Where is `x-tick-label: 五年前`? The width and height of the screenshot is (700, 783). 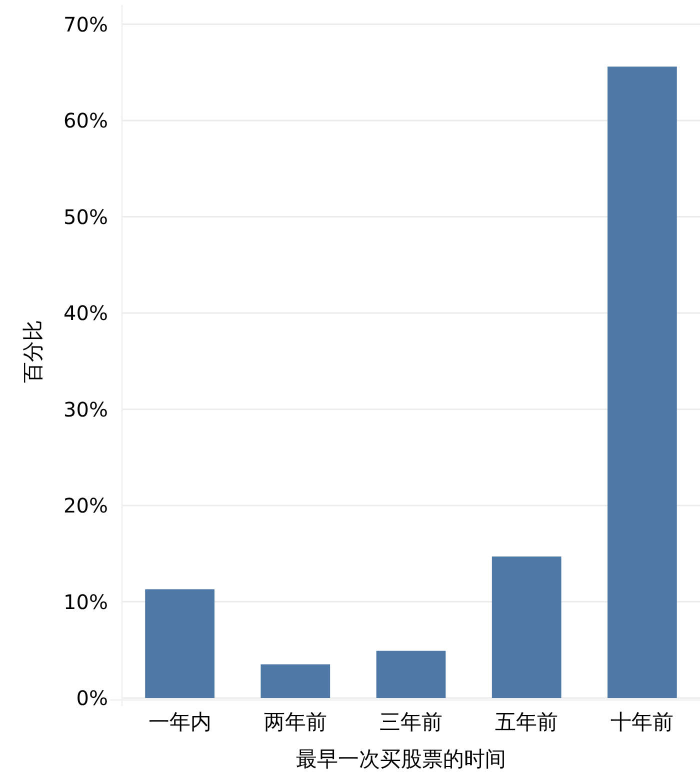
x-tick-label: 五年前 is located at coordinates (526, 722).